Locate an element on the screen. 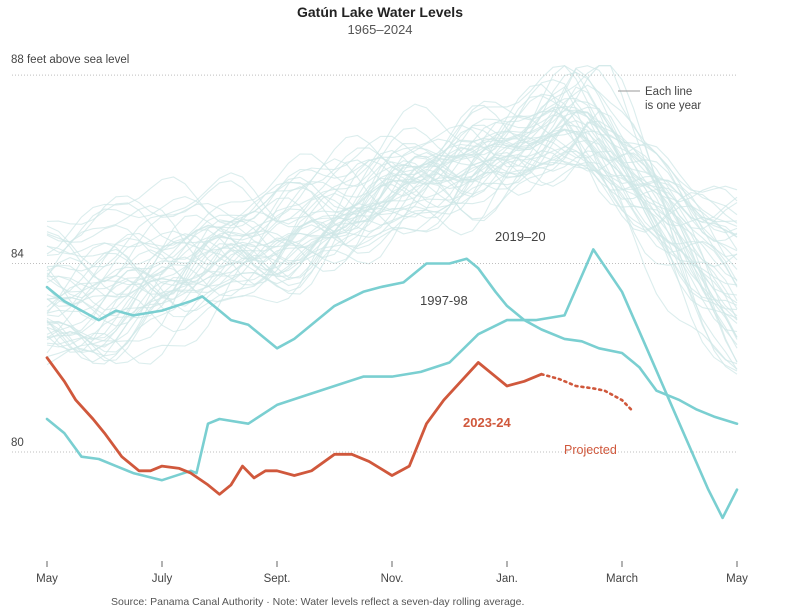  legend: Each line is one year is located at coordinates (659, 99).